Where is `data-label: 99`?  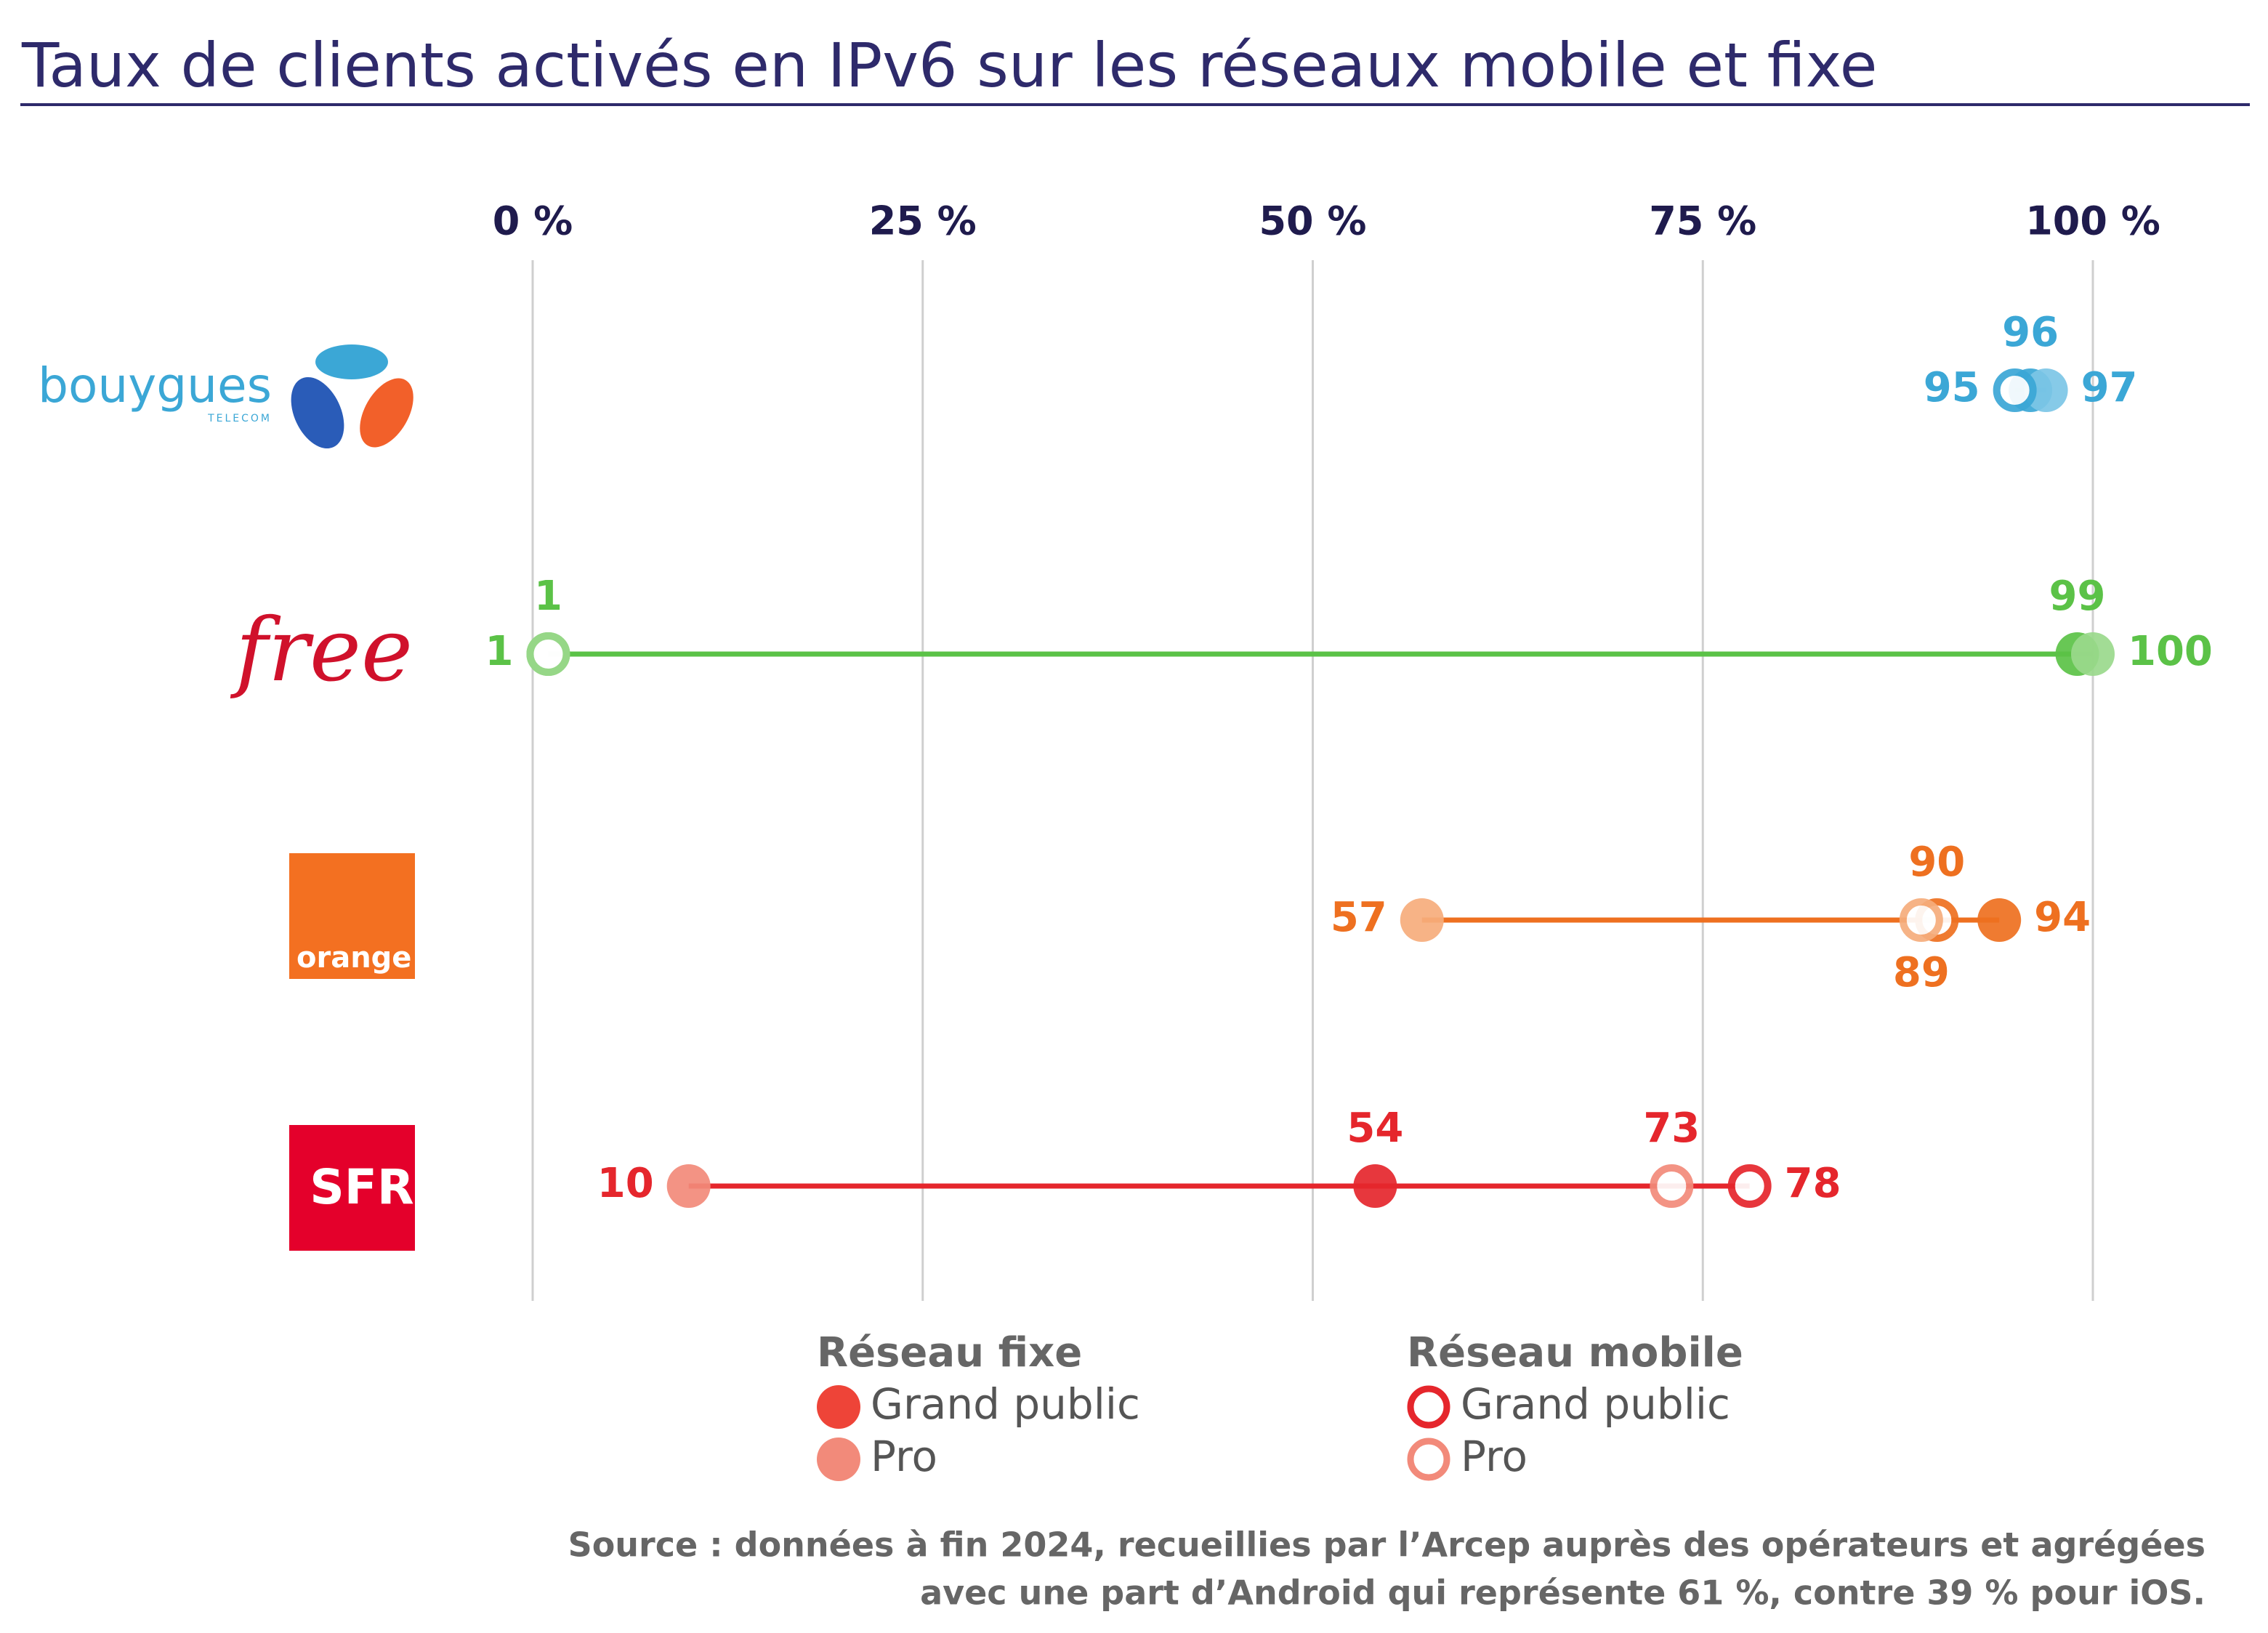 data-label: 99 is located at coordinates (2077, 596).